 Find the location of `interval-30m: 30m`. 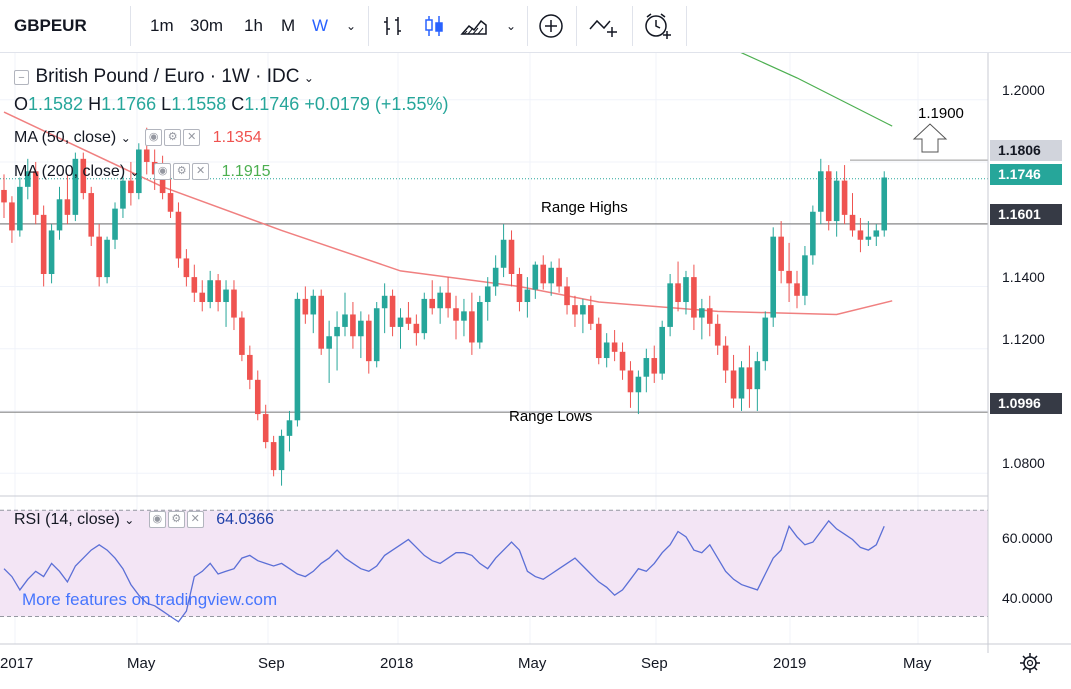

interval-30m: 30m is located at coordinates (207, 25).